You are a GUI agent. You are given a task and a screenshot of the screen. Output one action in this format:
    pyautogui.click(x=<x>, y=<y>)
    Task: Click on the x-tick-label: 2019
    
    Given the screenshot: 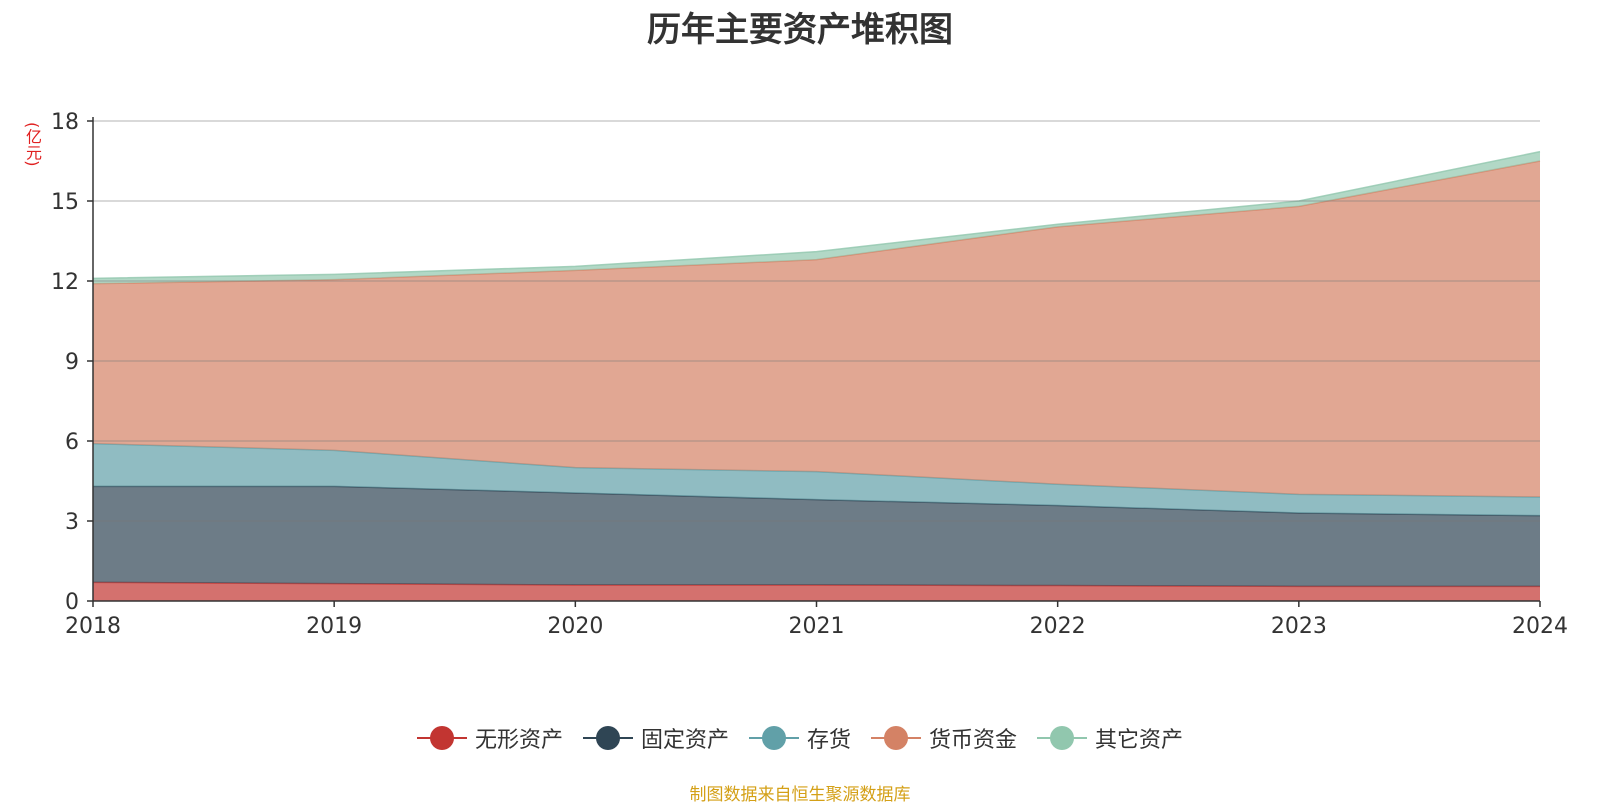 What is the action you would take?
    pyautogui.click(x=334, y=626)
    